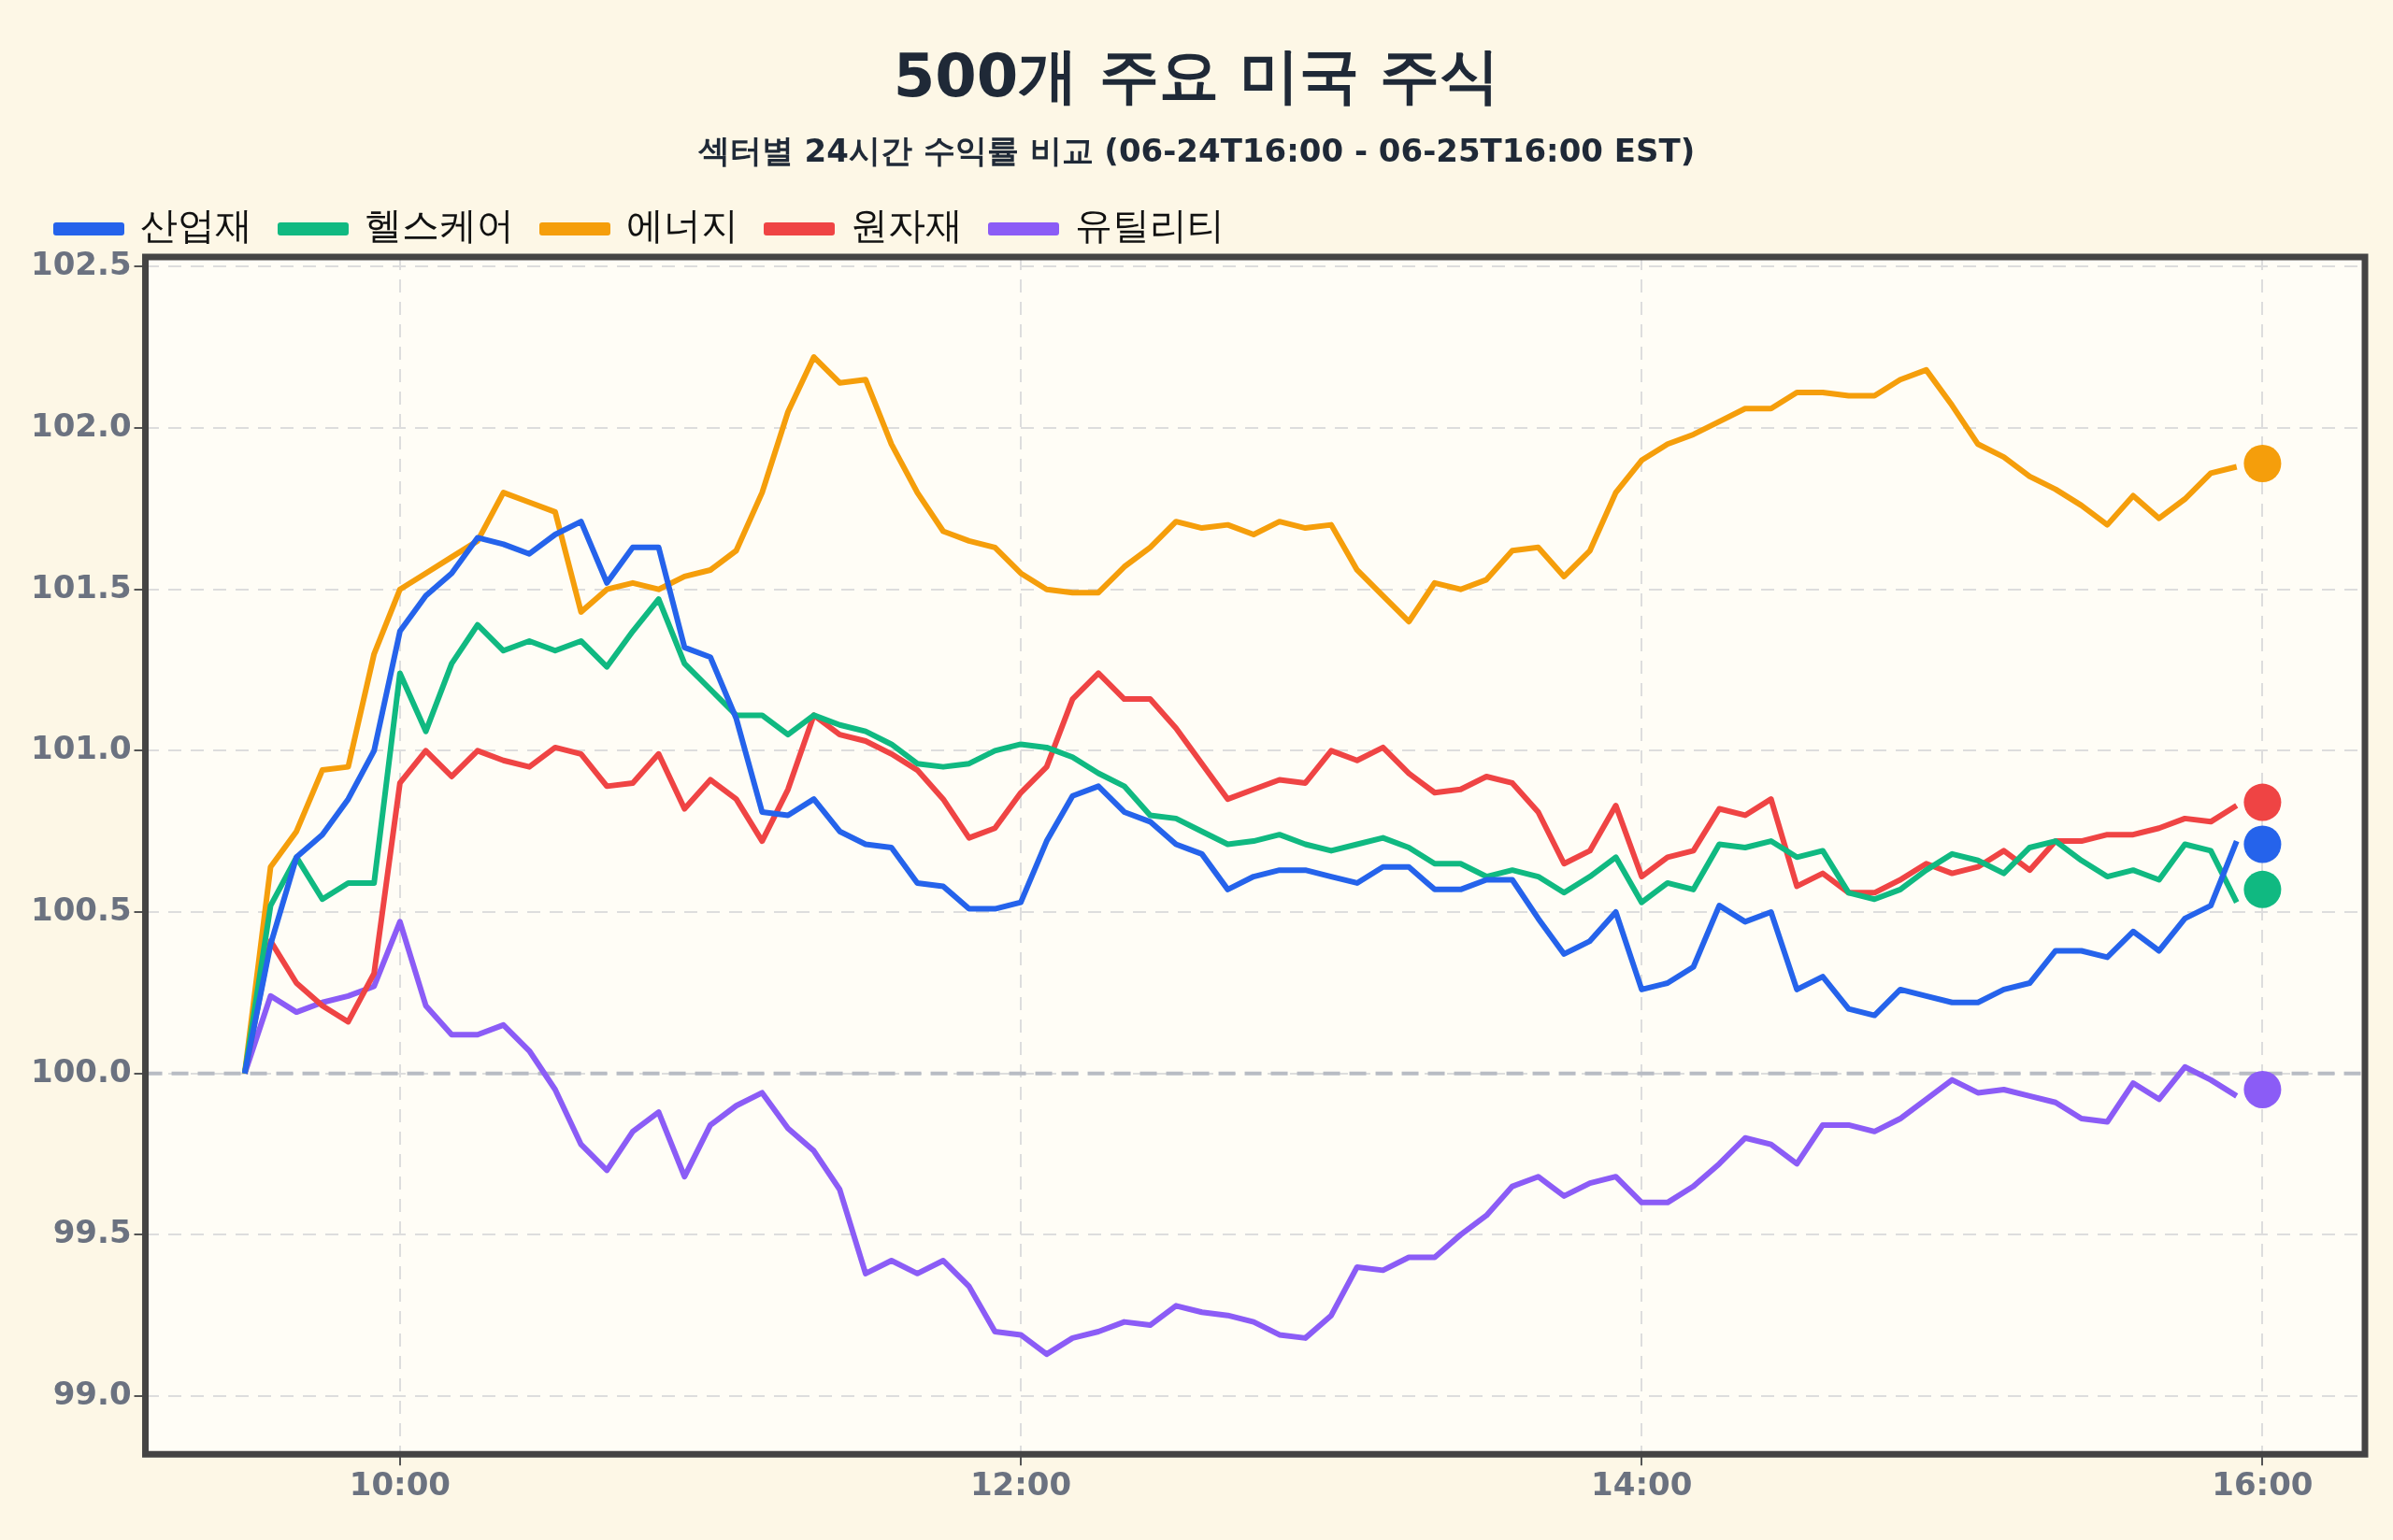 Image resolution: width=2393 pixels, height=1540 pixels. Describe the element at coordinates (1150, 226) in the screenshot. I see `legend-label: 유틸리티` at that location.